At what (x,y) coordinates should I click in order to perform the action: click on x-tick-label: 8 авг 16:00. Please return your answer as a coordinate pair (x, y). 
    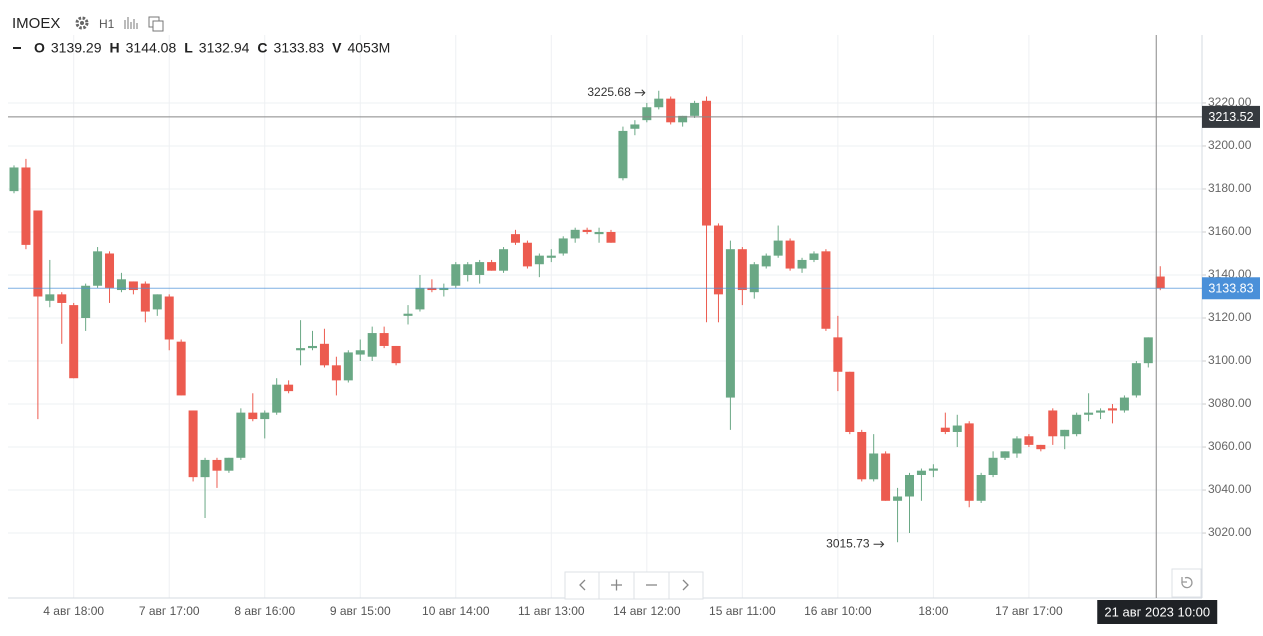
    Looking at the image, I should click on (264, 611).